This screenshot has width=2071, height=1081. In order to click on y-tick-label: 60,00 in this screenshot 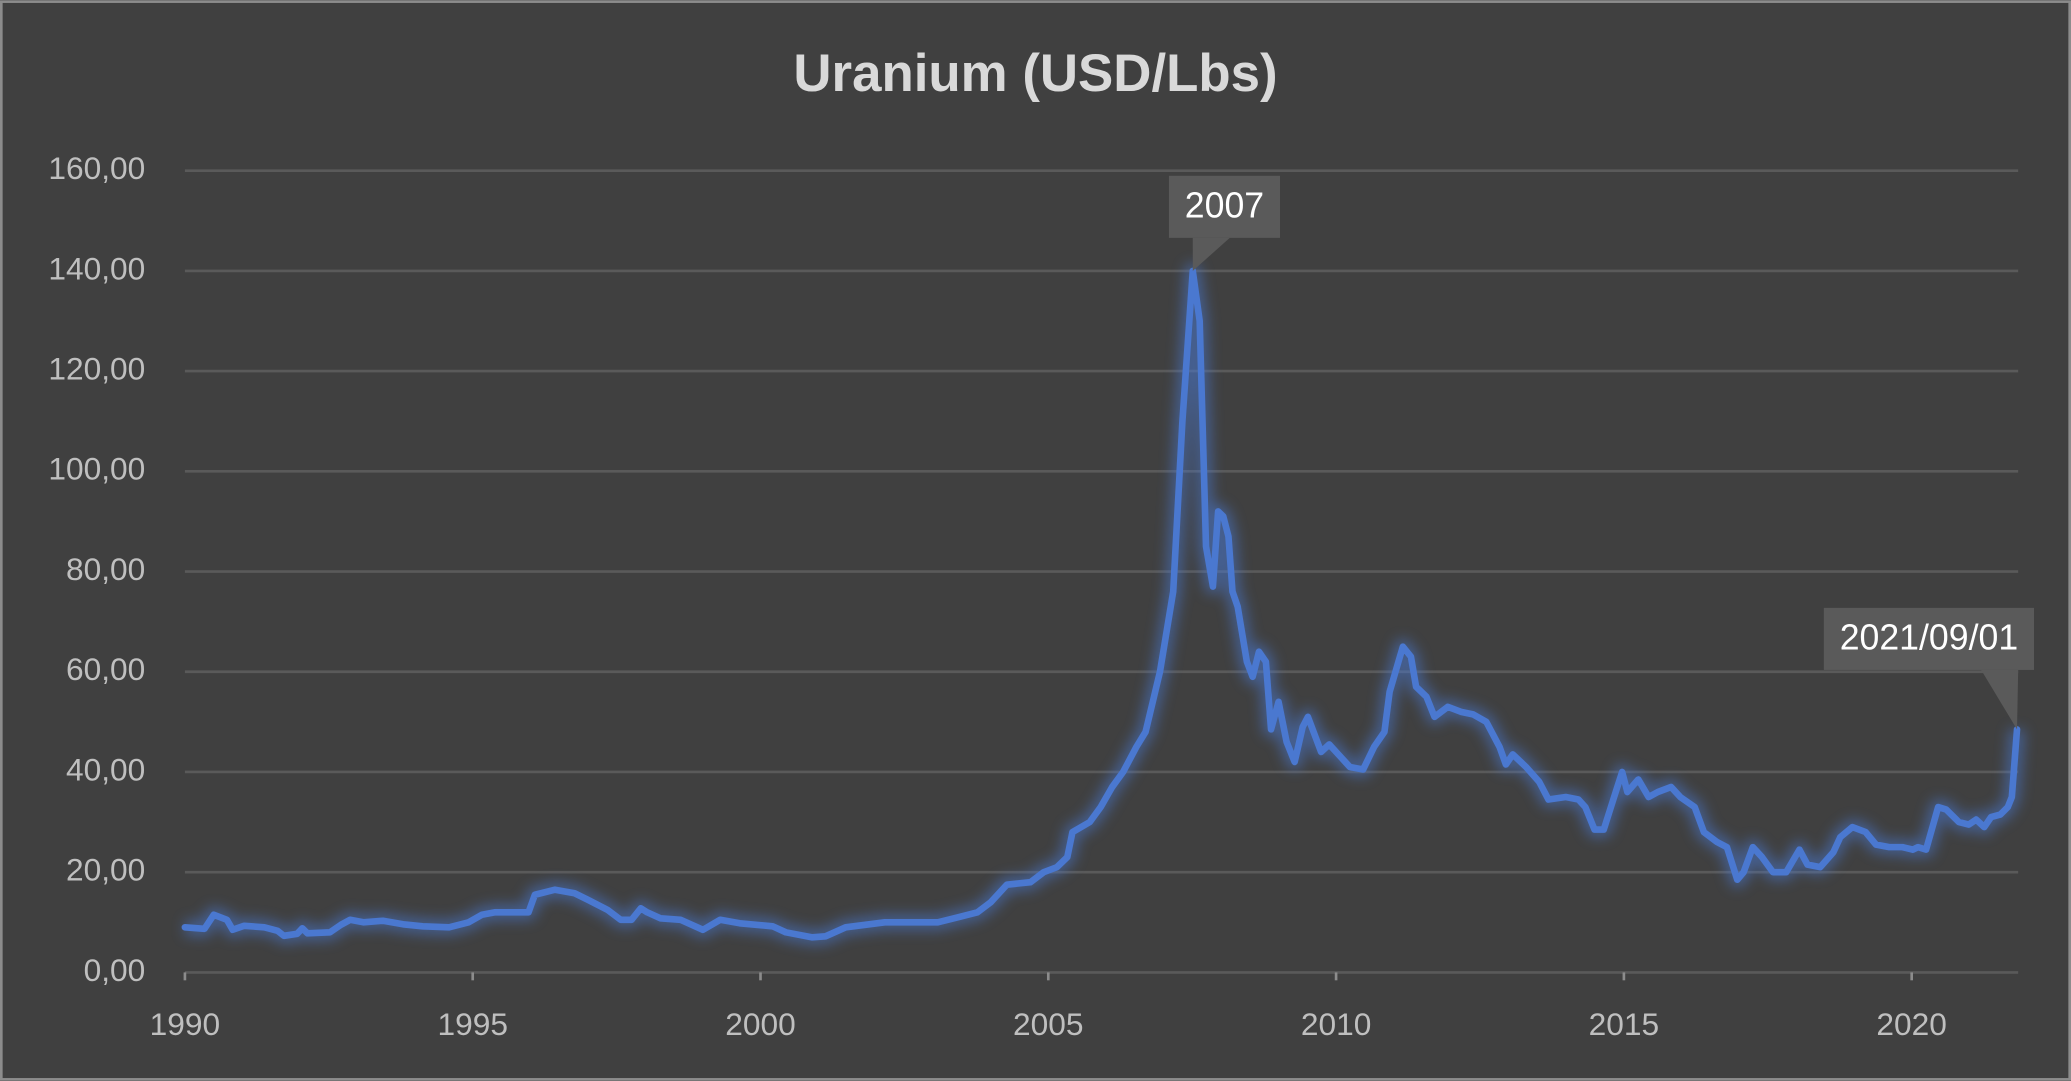, I will do `click(105, 669)`.